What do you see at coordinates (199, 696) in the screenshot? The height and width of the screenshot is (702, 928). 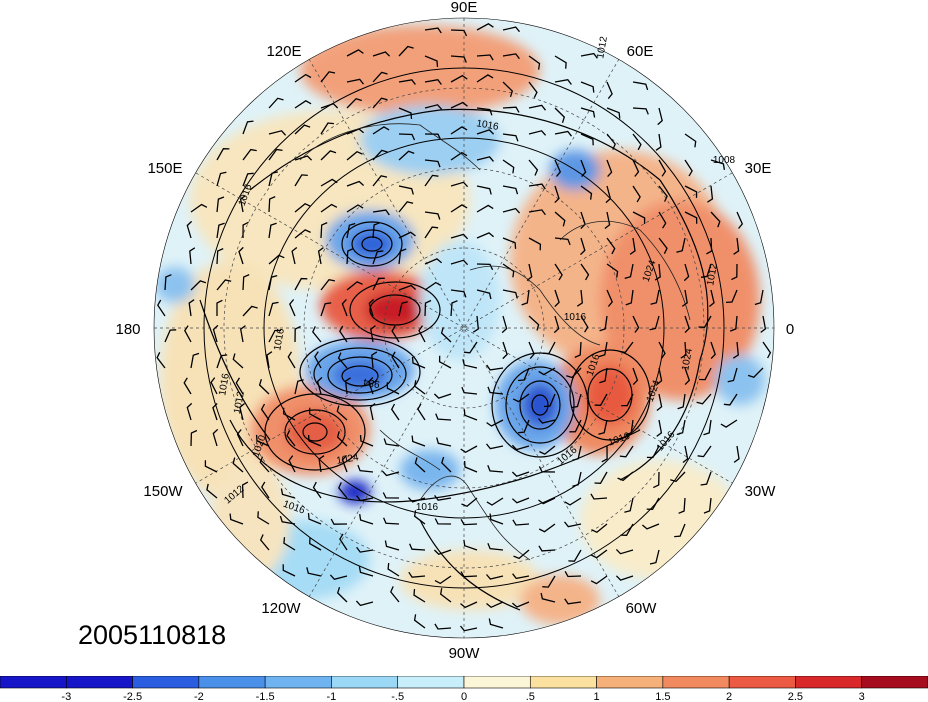 I see `colorbar-tick-label: -2` at bounding box center [199, 696].